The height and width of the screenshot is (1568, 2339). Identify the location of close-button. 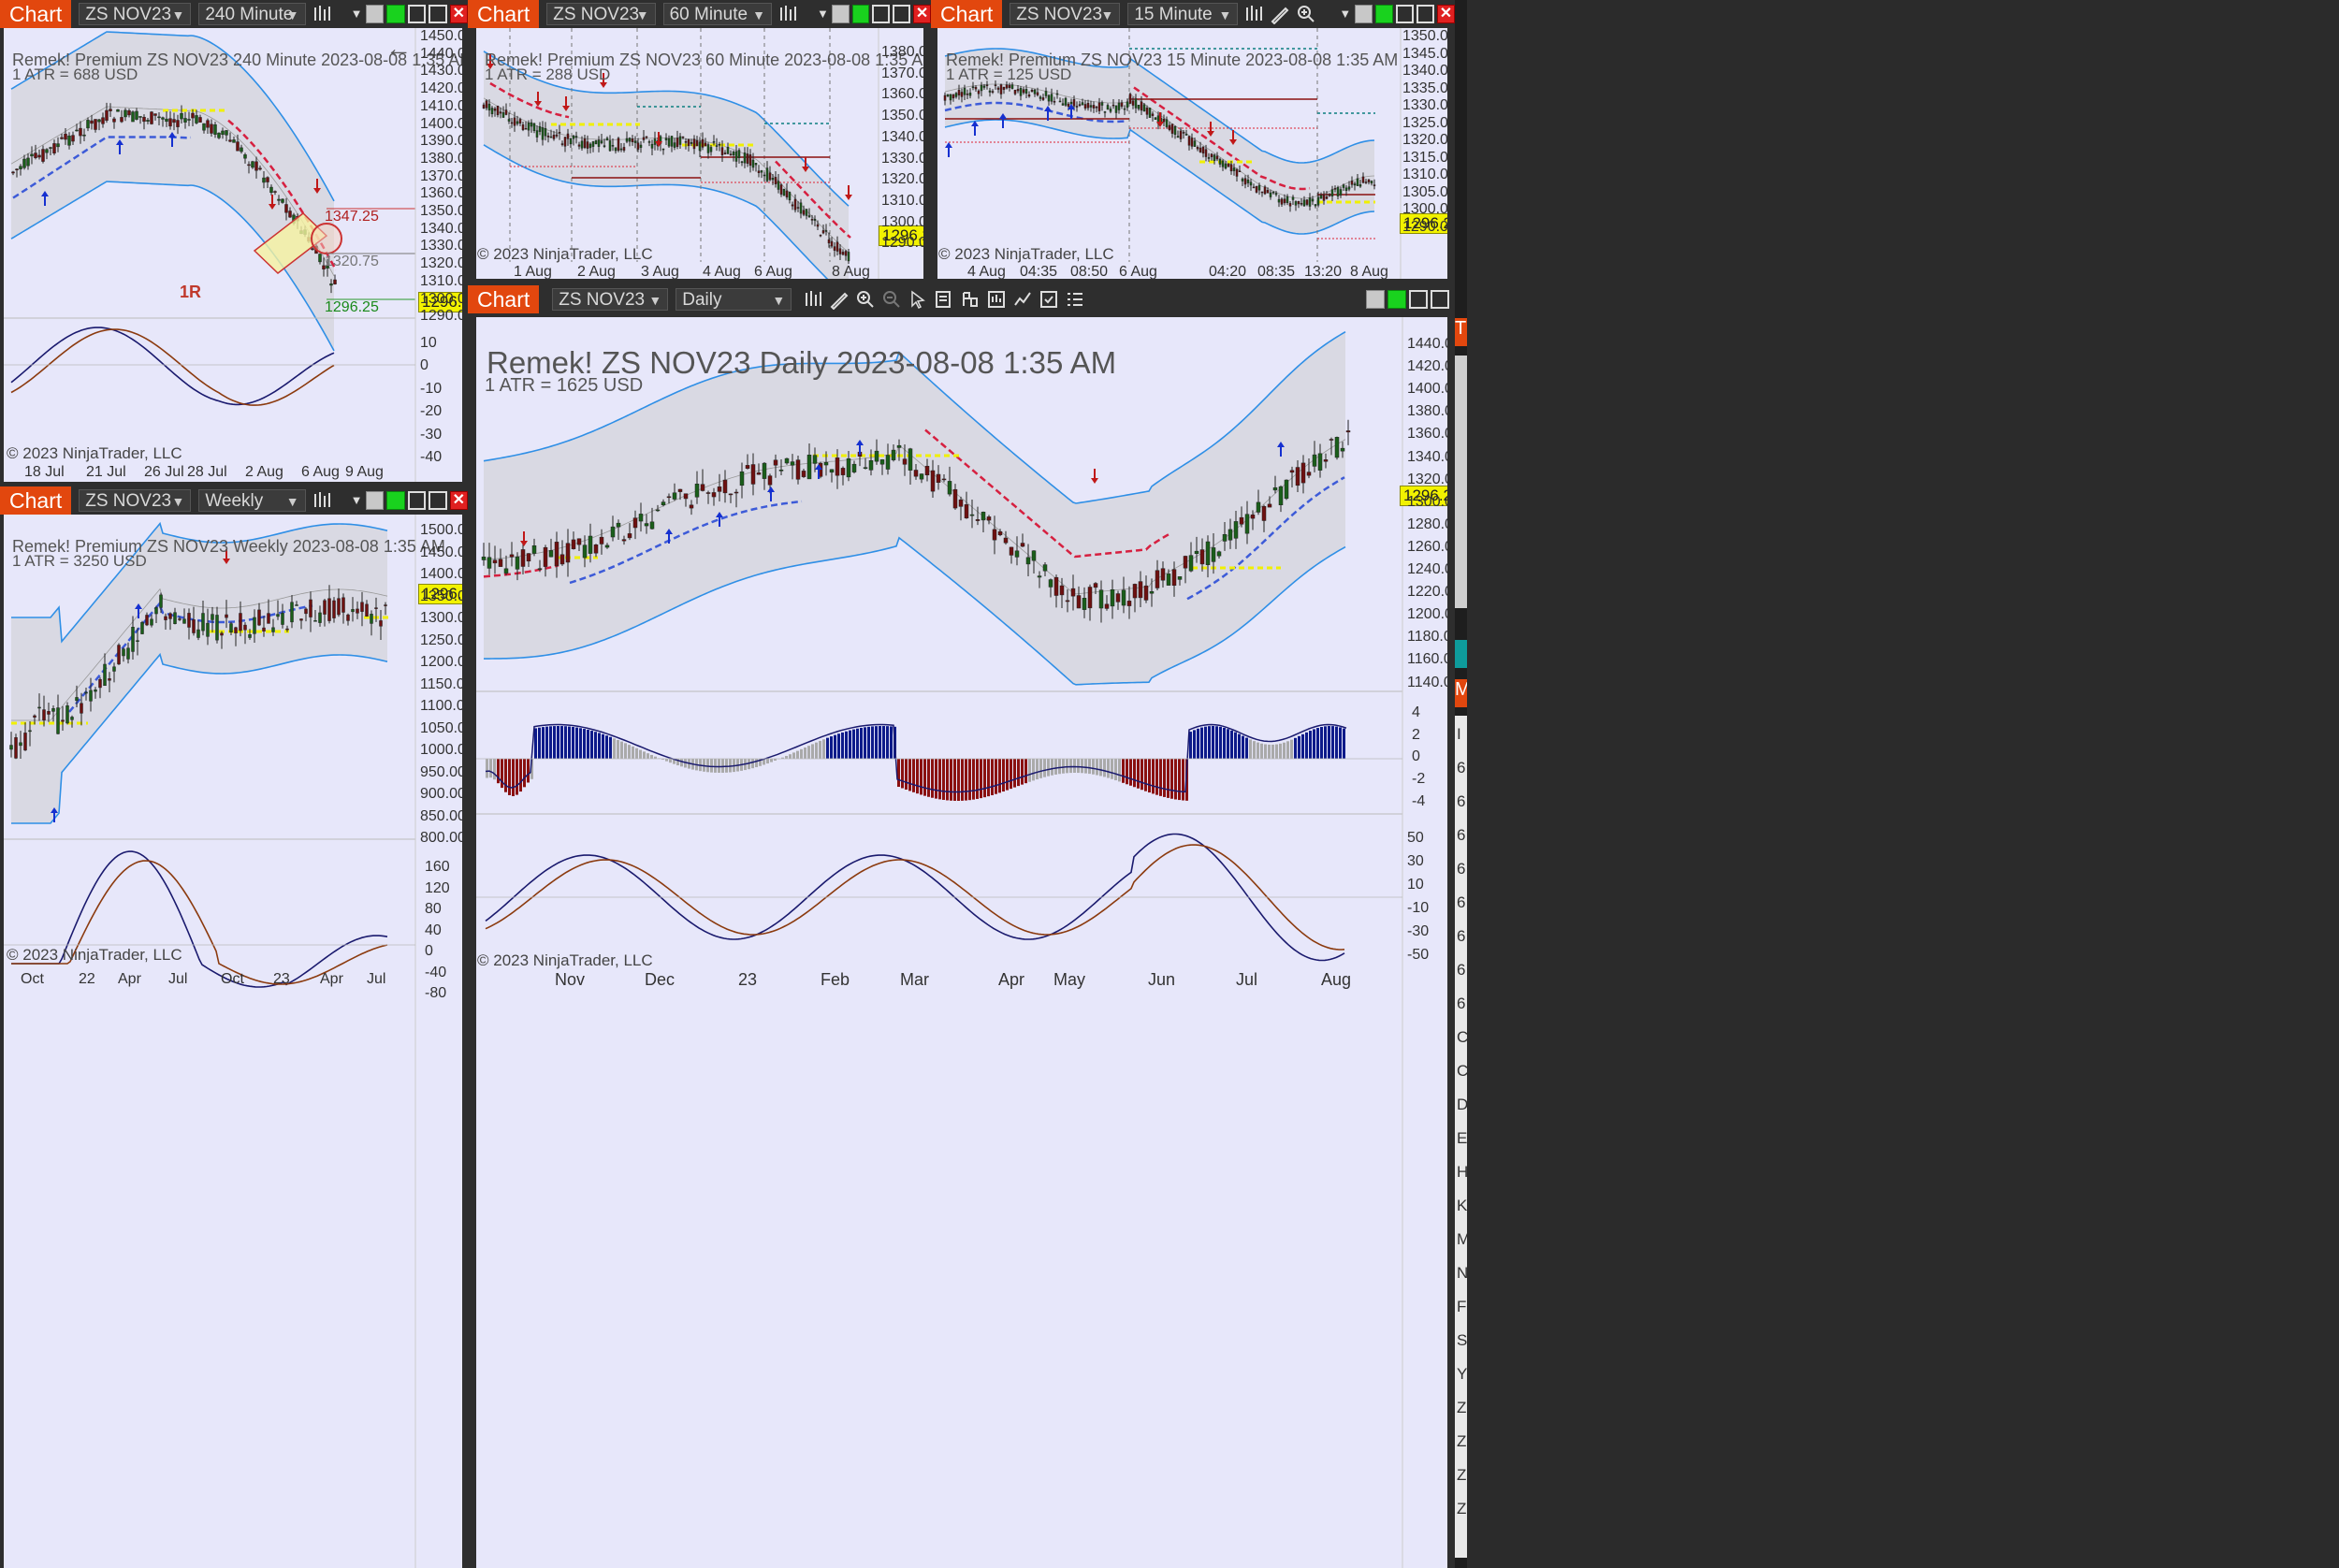
(1440, 300).